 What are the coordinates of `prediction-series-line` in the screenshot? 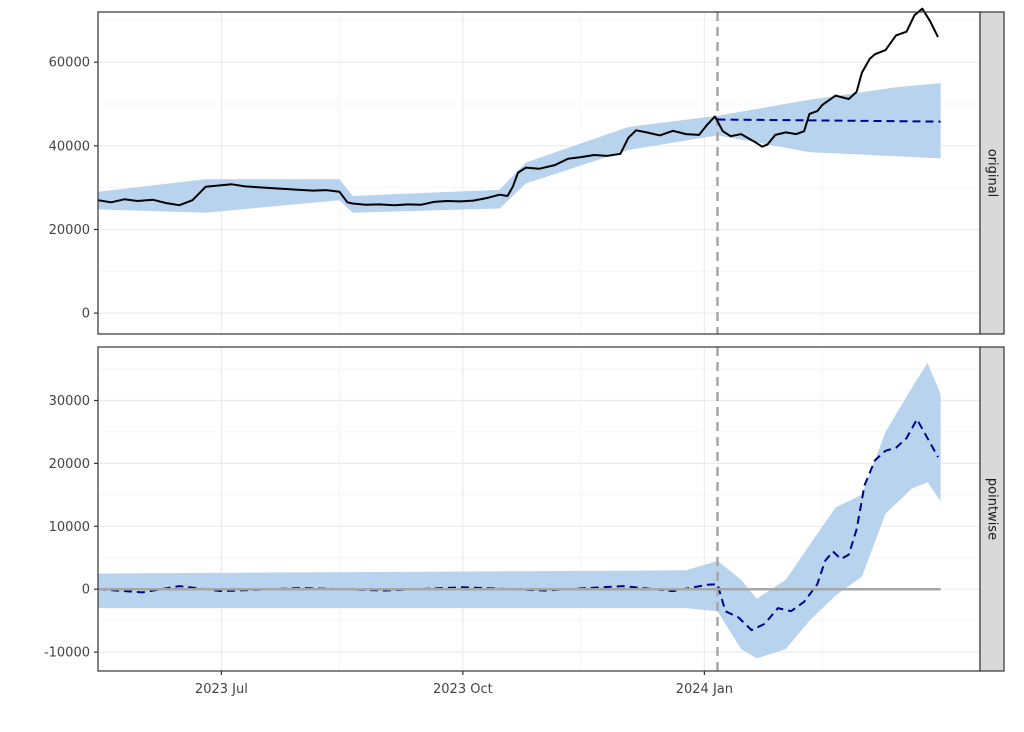 It's located at (829, 120).